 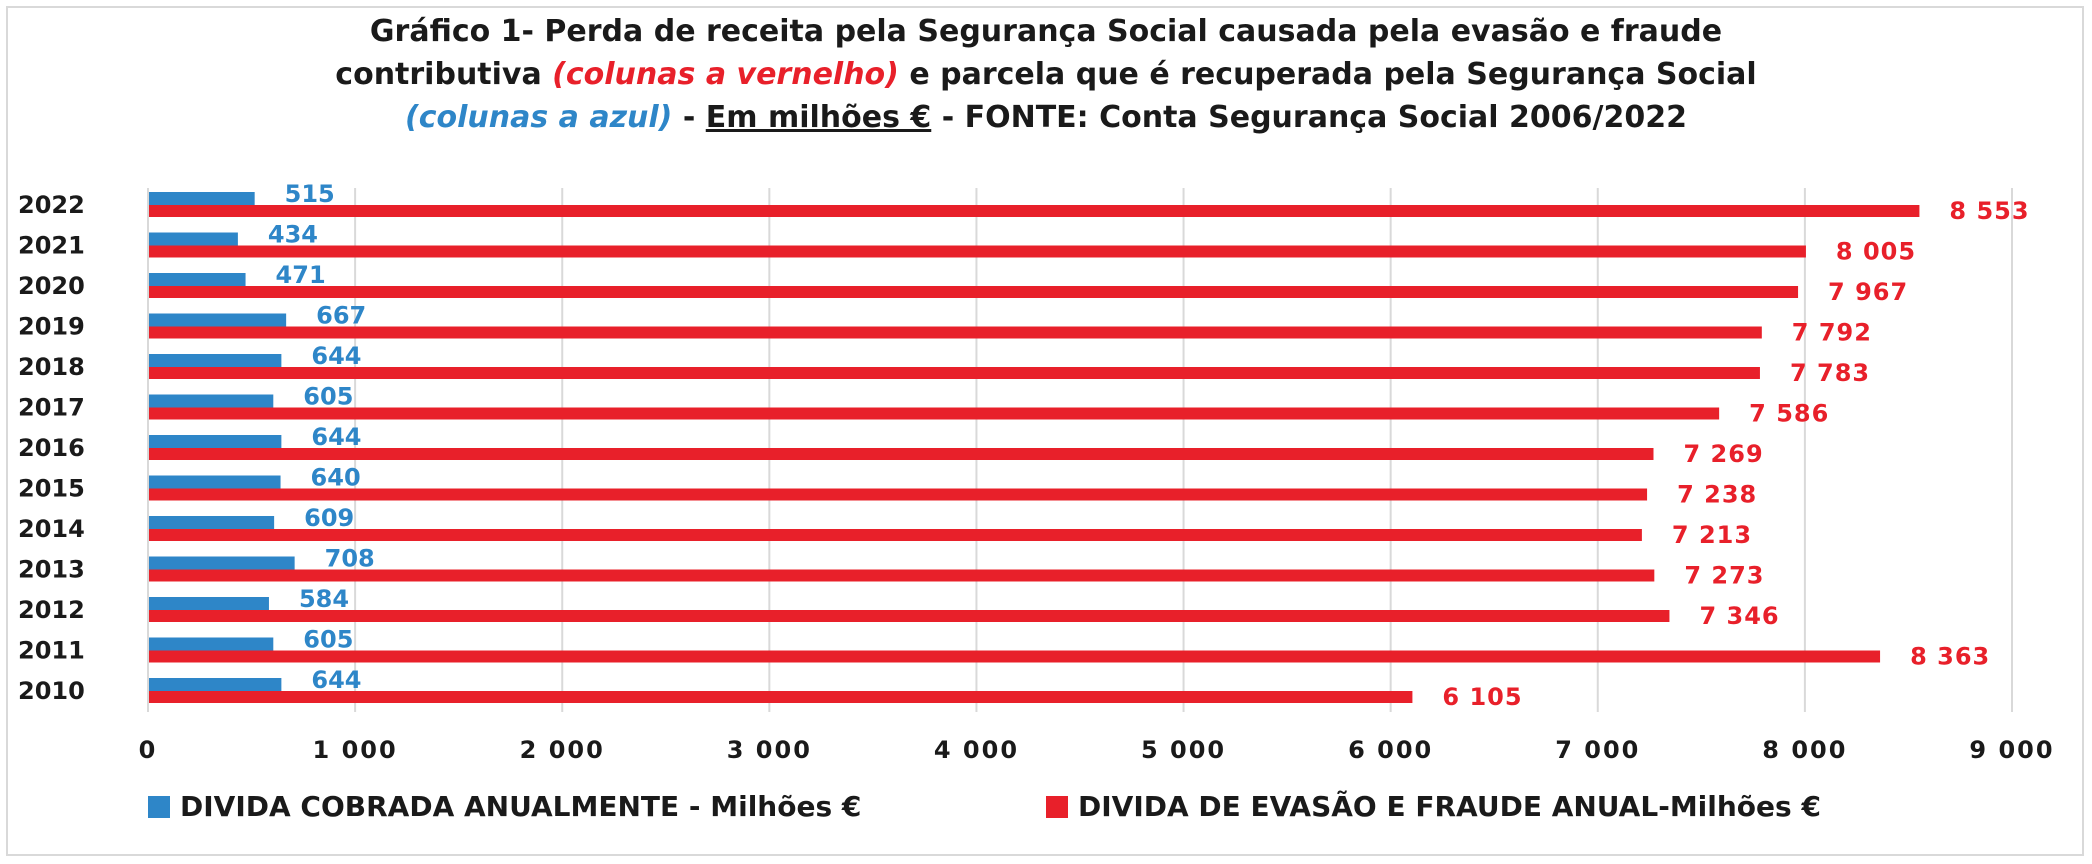 I want to click on y-tick-label: 2017, so click(x=51, y=408).